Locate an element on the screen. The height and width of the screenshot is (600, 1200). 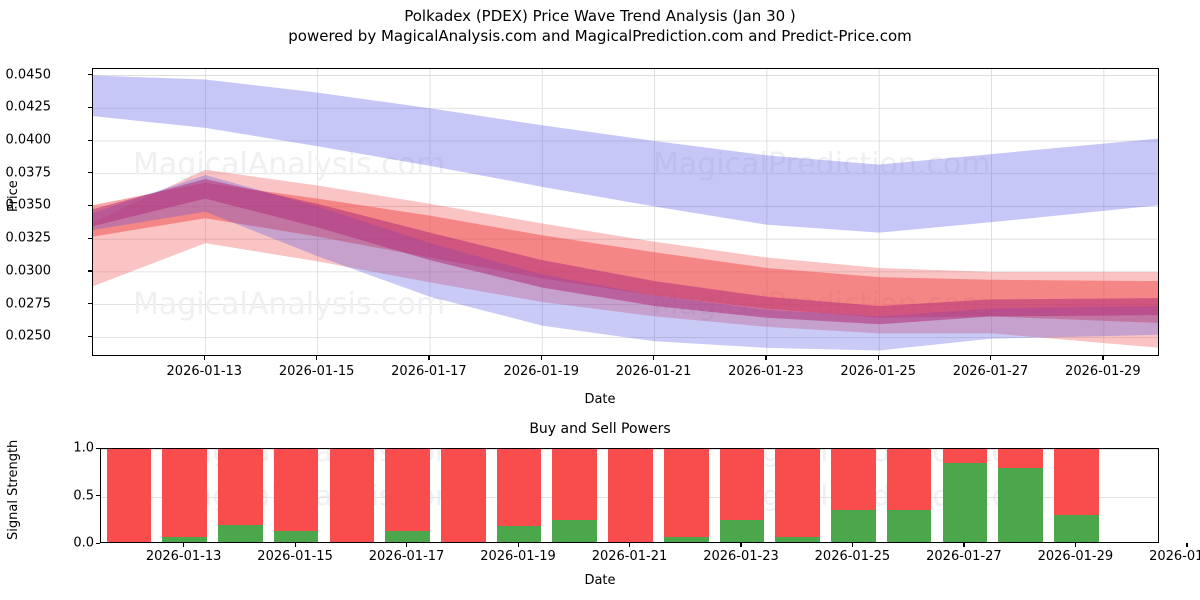
signal-xtick-label: 2026-01-25 is located at coordinates (852, 556).